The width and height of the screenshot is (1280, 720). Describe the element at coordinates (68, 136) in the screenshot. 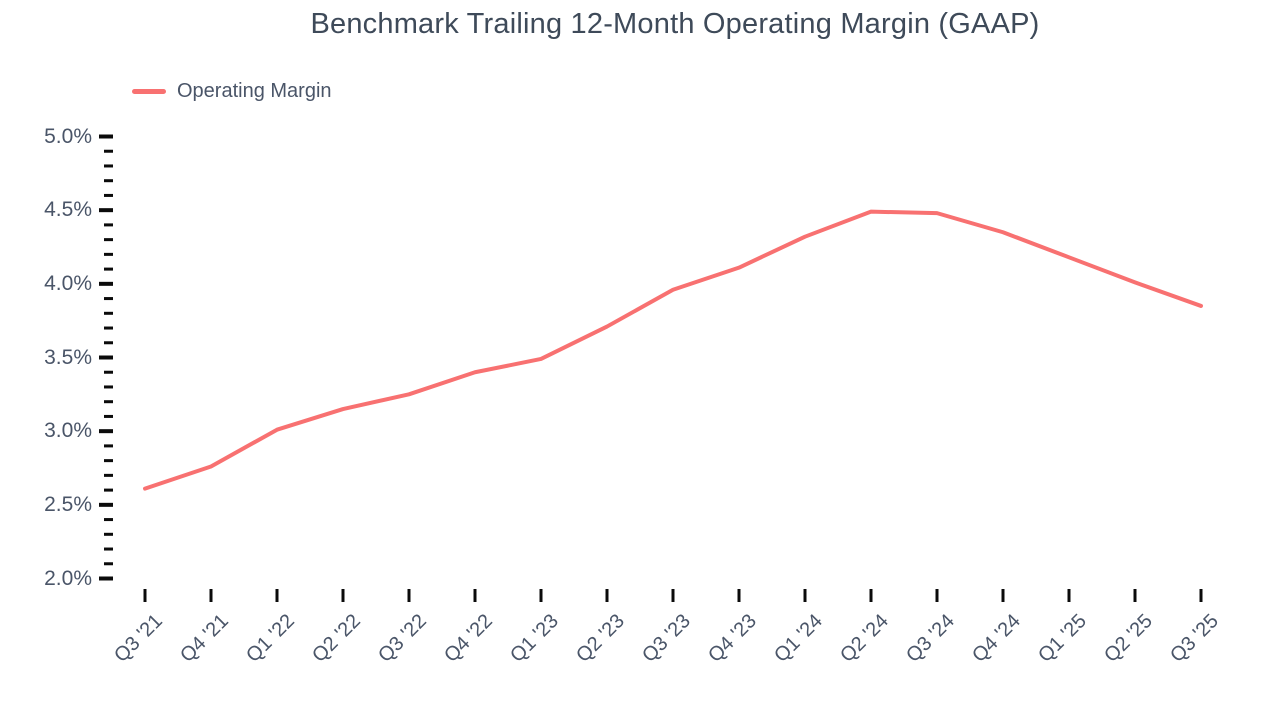

I see `y-axis-label: 5.0%` at that location.